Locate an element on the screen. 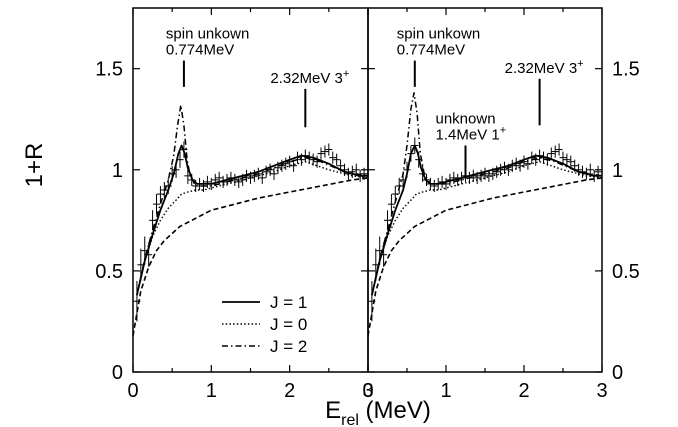  legend: J = 1 J = 0 J = 2 is located at coordinates (264, 324).